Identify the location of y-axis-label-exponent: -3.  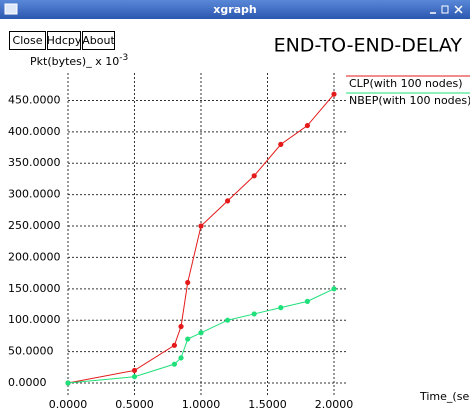
(123, 58).